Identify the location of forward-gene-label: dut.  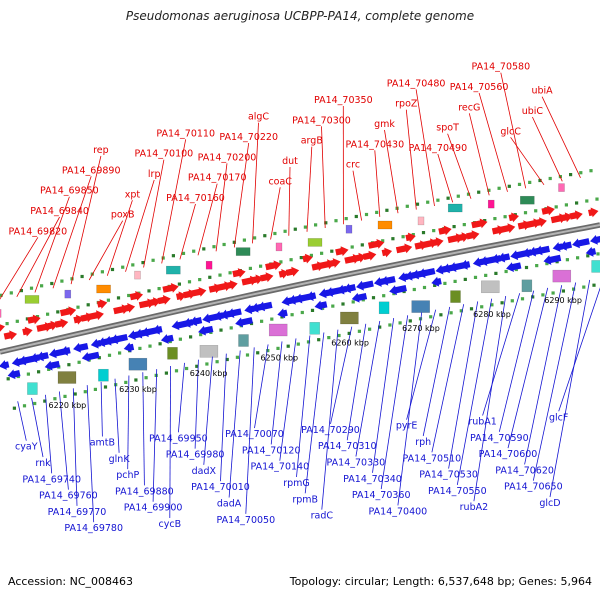
(290, 161).